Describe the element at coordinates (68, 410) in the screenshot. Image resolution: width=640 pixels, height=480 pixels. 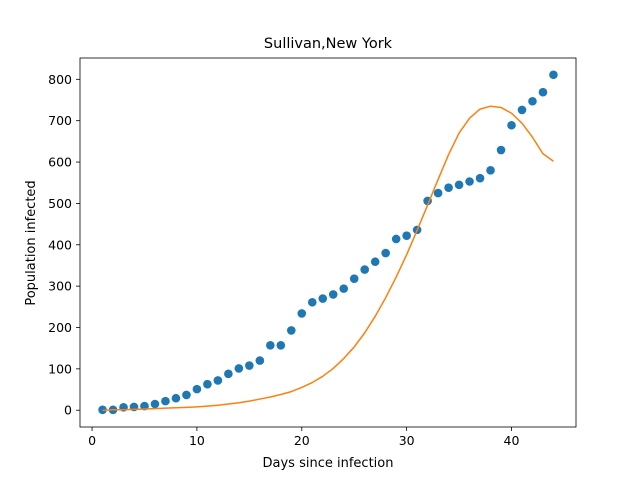
I see `y-tick-label: 0` at that location.